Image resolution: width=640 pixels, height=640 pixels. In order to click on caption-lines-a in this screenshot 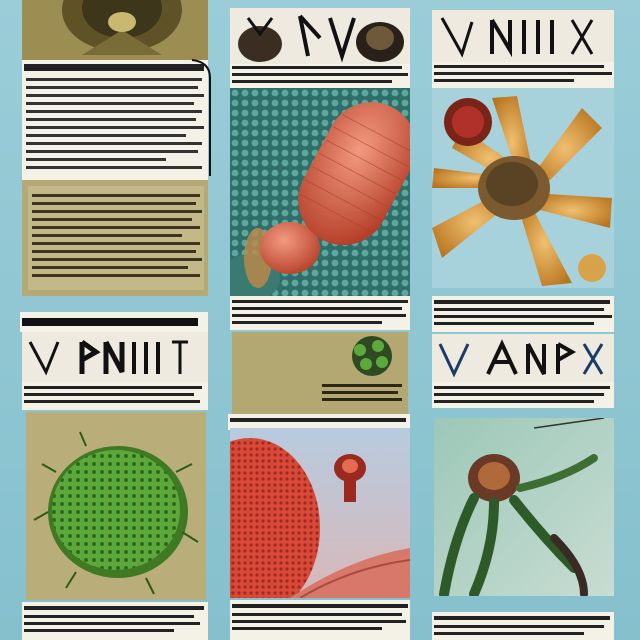, I will do `click(320, 74)`.